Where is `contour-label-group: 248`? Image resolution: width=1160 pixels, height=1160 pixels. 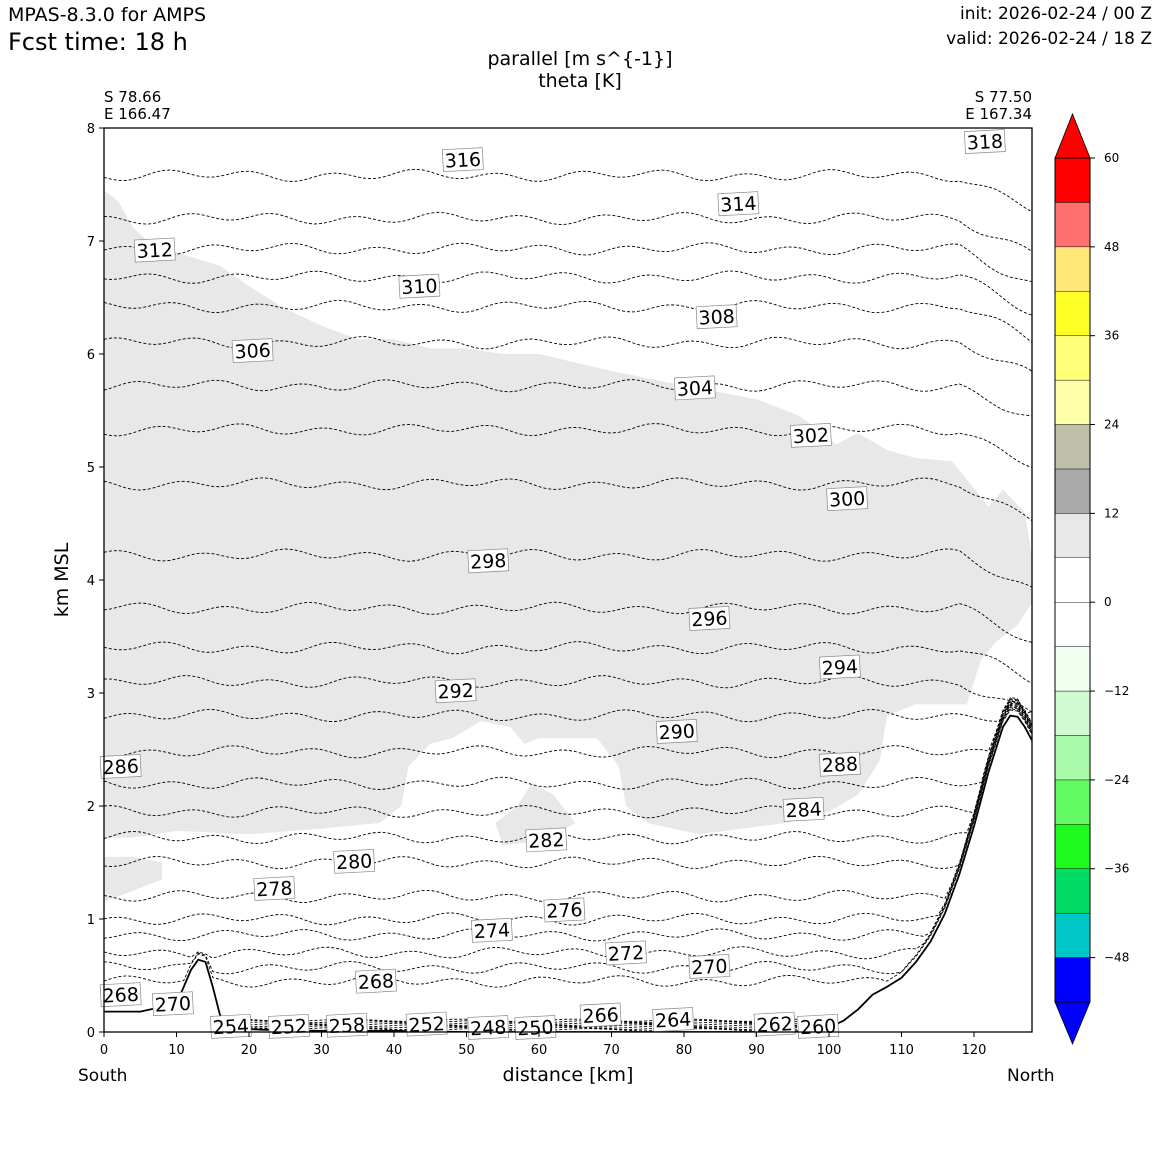
contour-label-group: 248 is located at coordinates (488, 1028).